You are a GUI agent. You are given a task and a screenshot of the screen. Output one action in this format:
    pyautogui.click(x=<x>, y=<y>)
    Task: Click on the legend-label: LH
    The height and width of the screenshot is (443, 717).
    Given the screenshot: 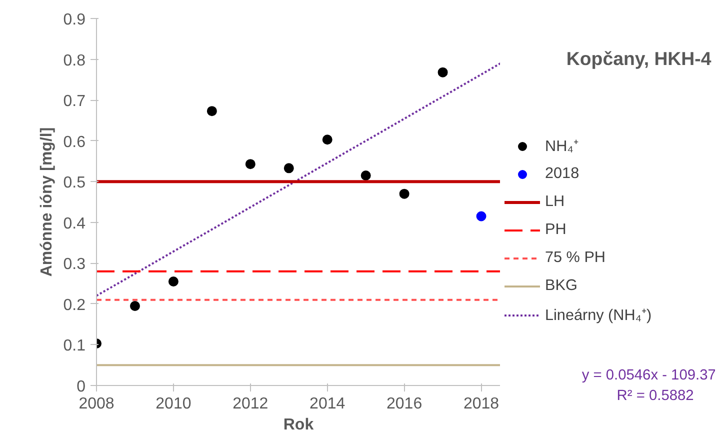 What is the action you would take?
    pyautogui.click(x=555, y=202)
    